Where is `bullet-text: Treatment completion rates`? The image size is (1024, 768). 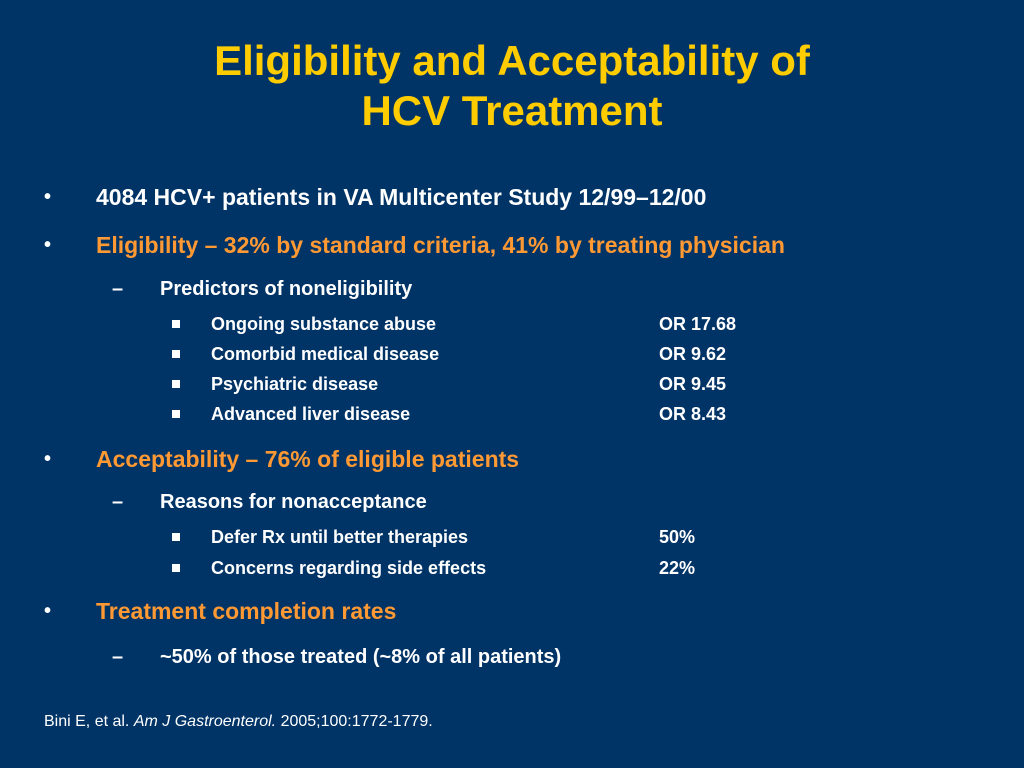 bullet-text: Treatment completion rates is located at coordinates (246, 611).